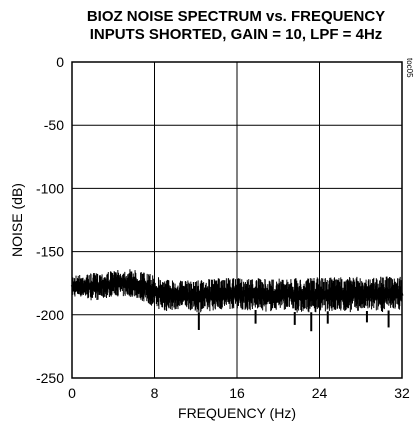 This screenshot has height=430, width=416. What do you see at coordinates (155, 393) in the screenshot?
I see `x-tick-label: 8` at bounding box center [155, 393].